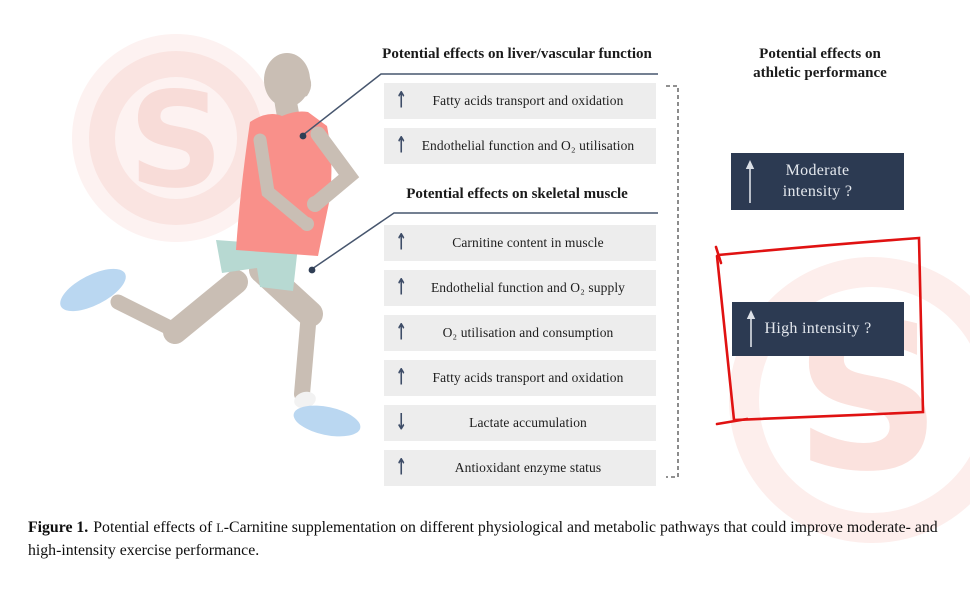 The width and height of the screenshot is (970, 591). I want to click on high-intensity-box: High intensity ?, so click(818, 329).